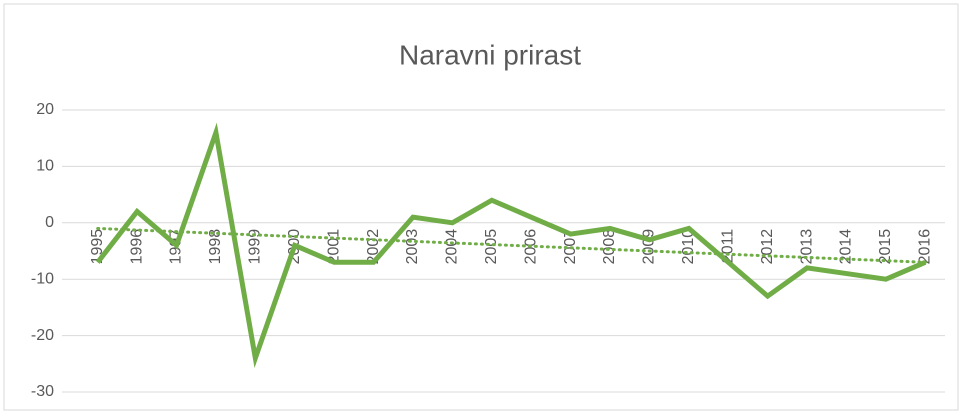 Image resolution: width=962 pixels, height=419 pixels. What do you see at coordinates (42, 335) in the screenshot?
I see `y-tick-label: -20` at bounding box center [42, 335].